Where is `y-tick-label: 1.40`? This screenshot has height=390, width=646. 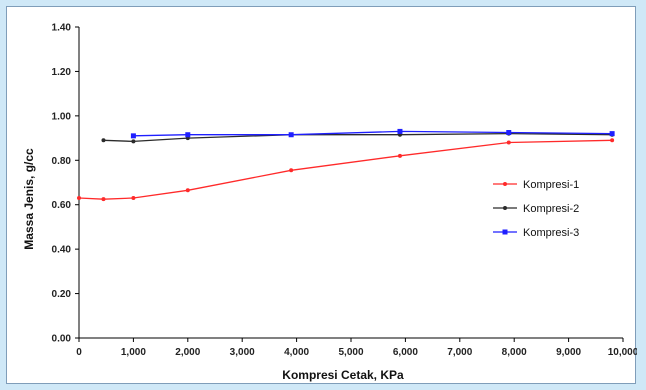 y-tick-label: 1.40 is located at coordinates (62, 28).